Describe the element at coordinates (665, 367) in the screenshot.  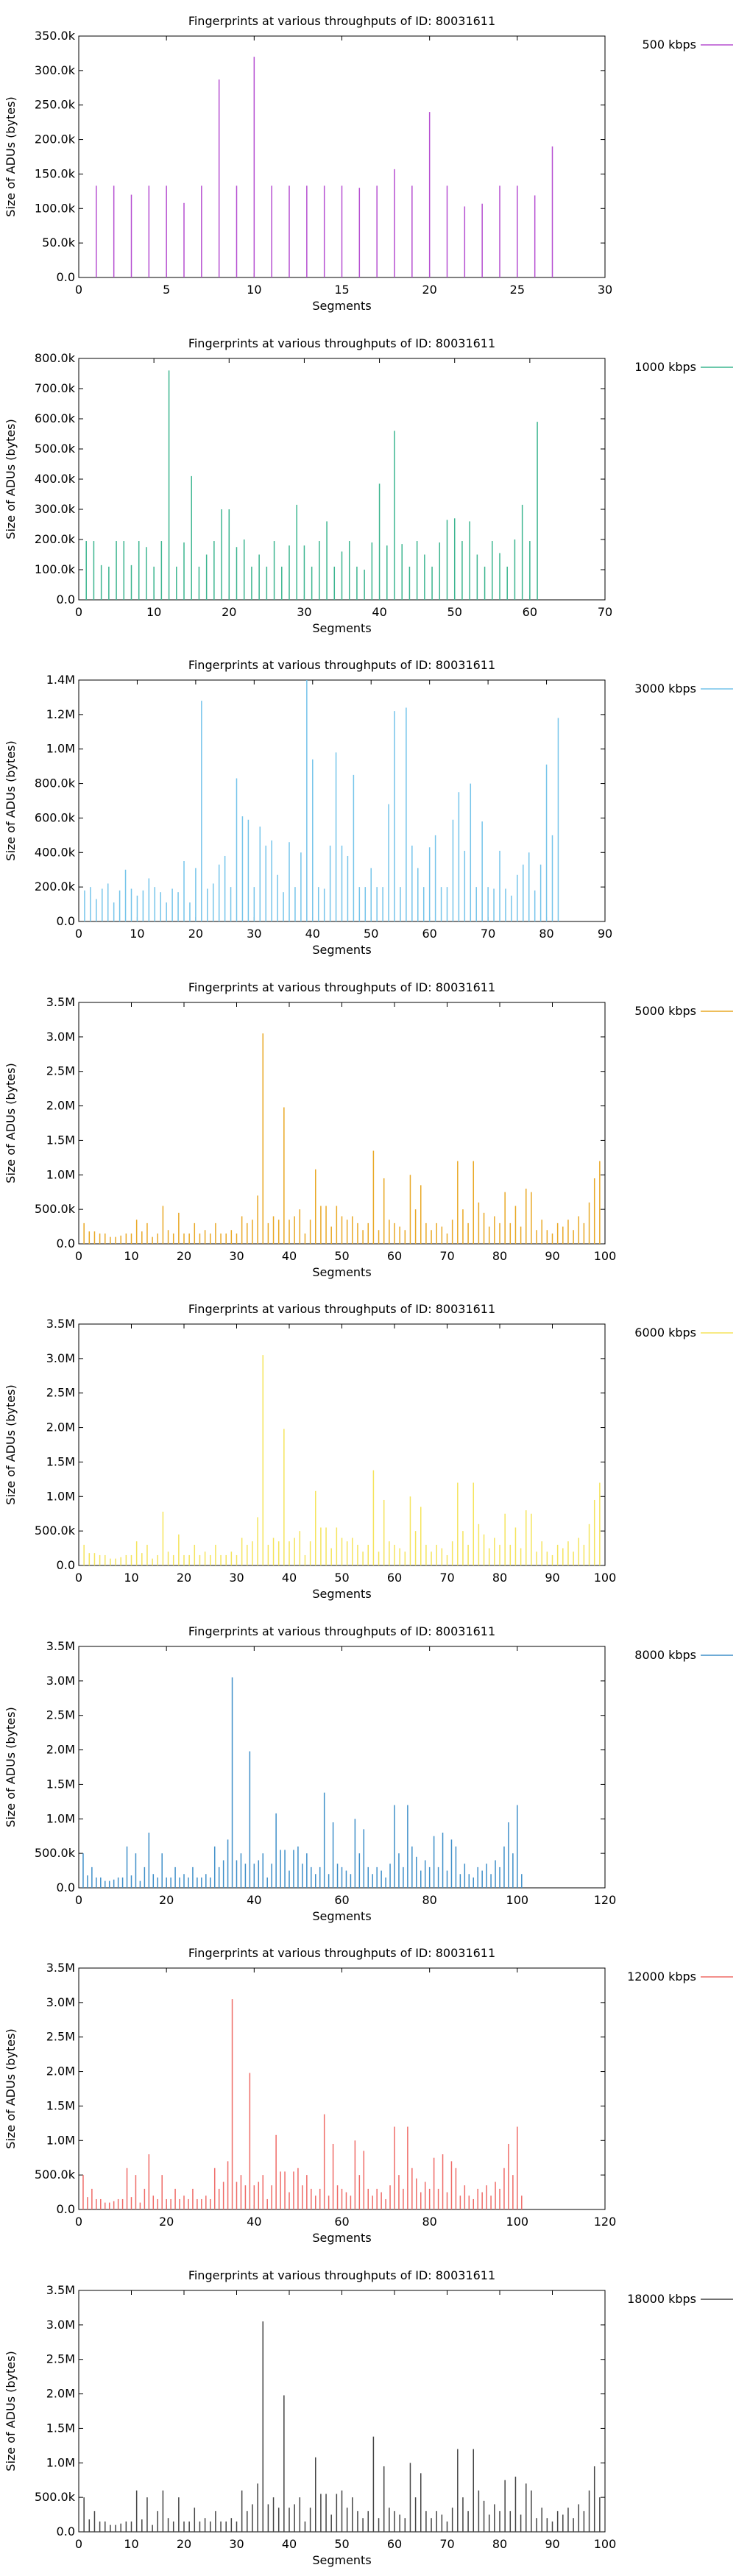
I see `legend-label: 1000 kbps` at that location.